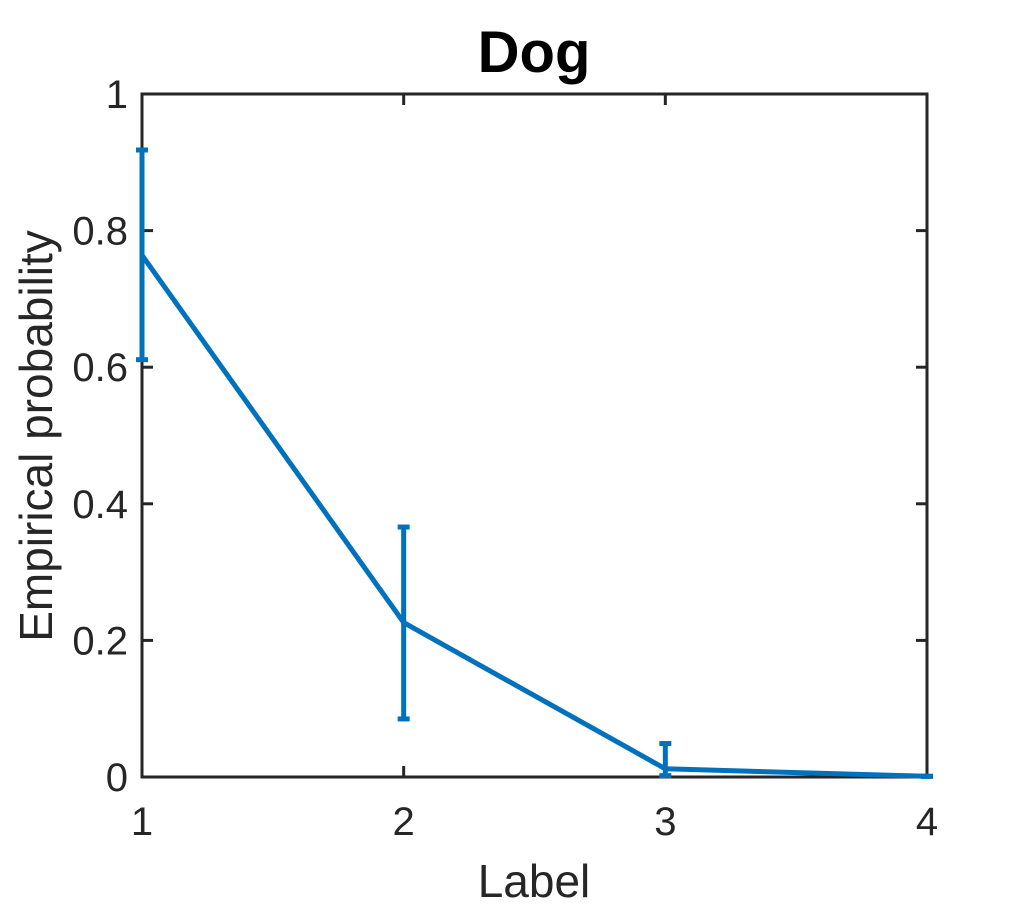  What do you see at coordinates (100, 505) in the screenshot?
I see `y-tick-label: 0.4` at bounding box center [100, 505].